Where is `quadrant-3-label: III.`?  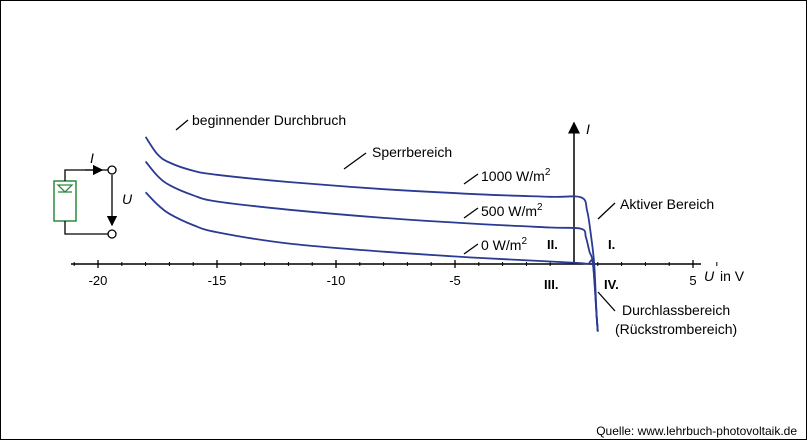 quadrant-3-label: III. is located at coordinates (551, 284).